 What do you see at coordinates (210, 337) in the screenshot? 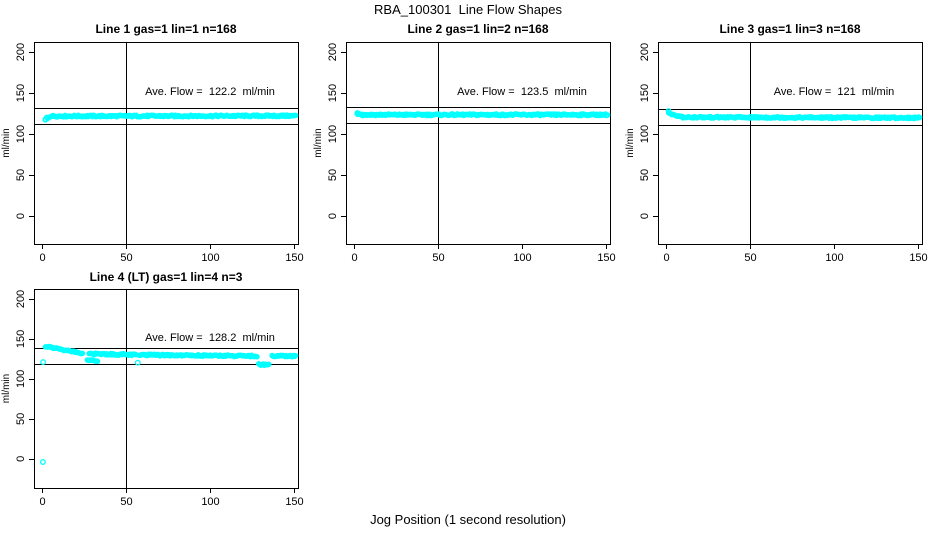
I see `ave-flow-label: Ave. Flow = 128.2 ml/min` at bounding box center [210, 337].